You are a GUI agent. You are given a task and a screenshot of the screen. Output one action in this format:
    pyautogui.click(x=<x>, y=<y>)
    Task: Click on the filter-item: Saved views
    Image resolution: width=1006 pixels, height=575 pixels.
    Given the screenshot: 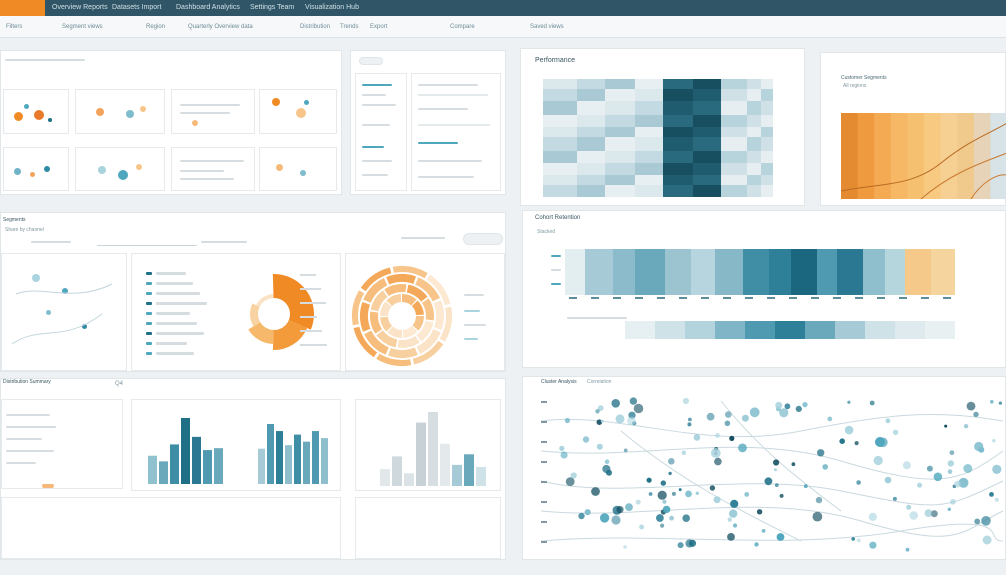 What is the action you would take?
    pyautogui.click(x=547, y=27)
    